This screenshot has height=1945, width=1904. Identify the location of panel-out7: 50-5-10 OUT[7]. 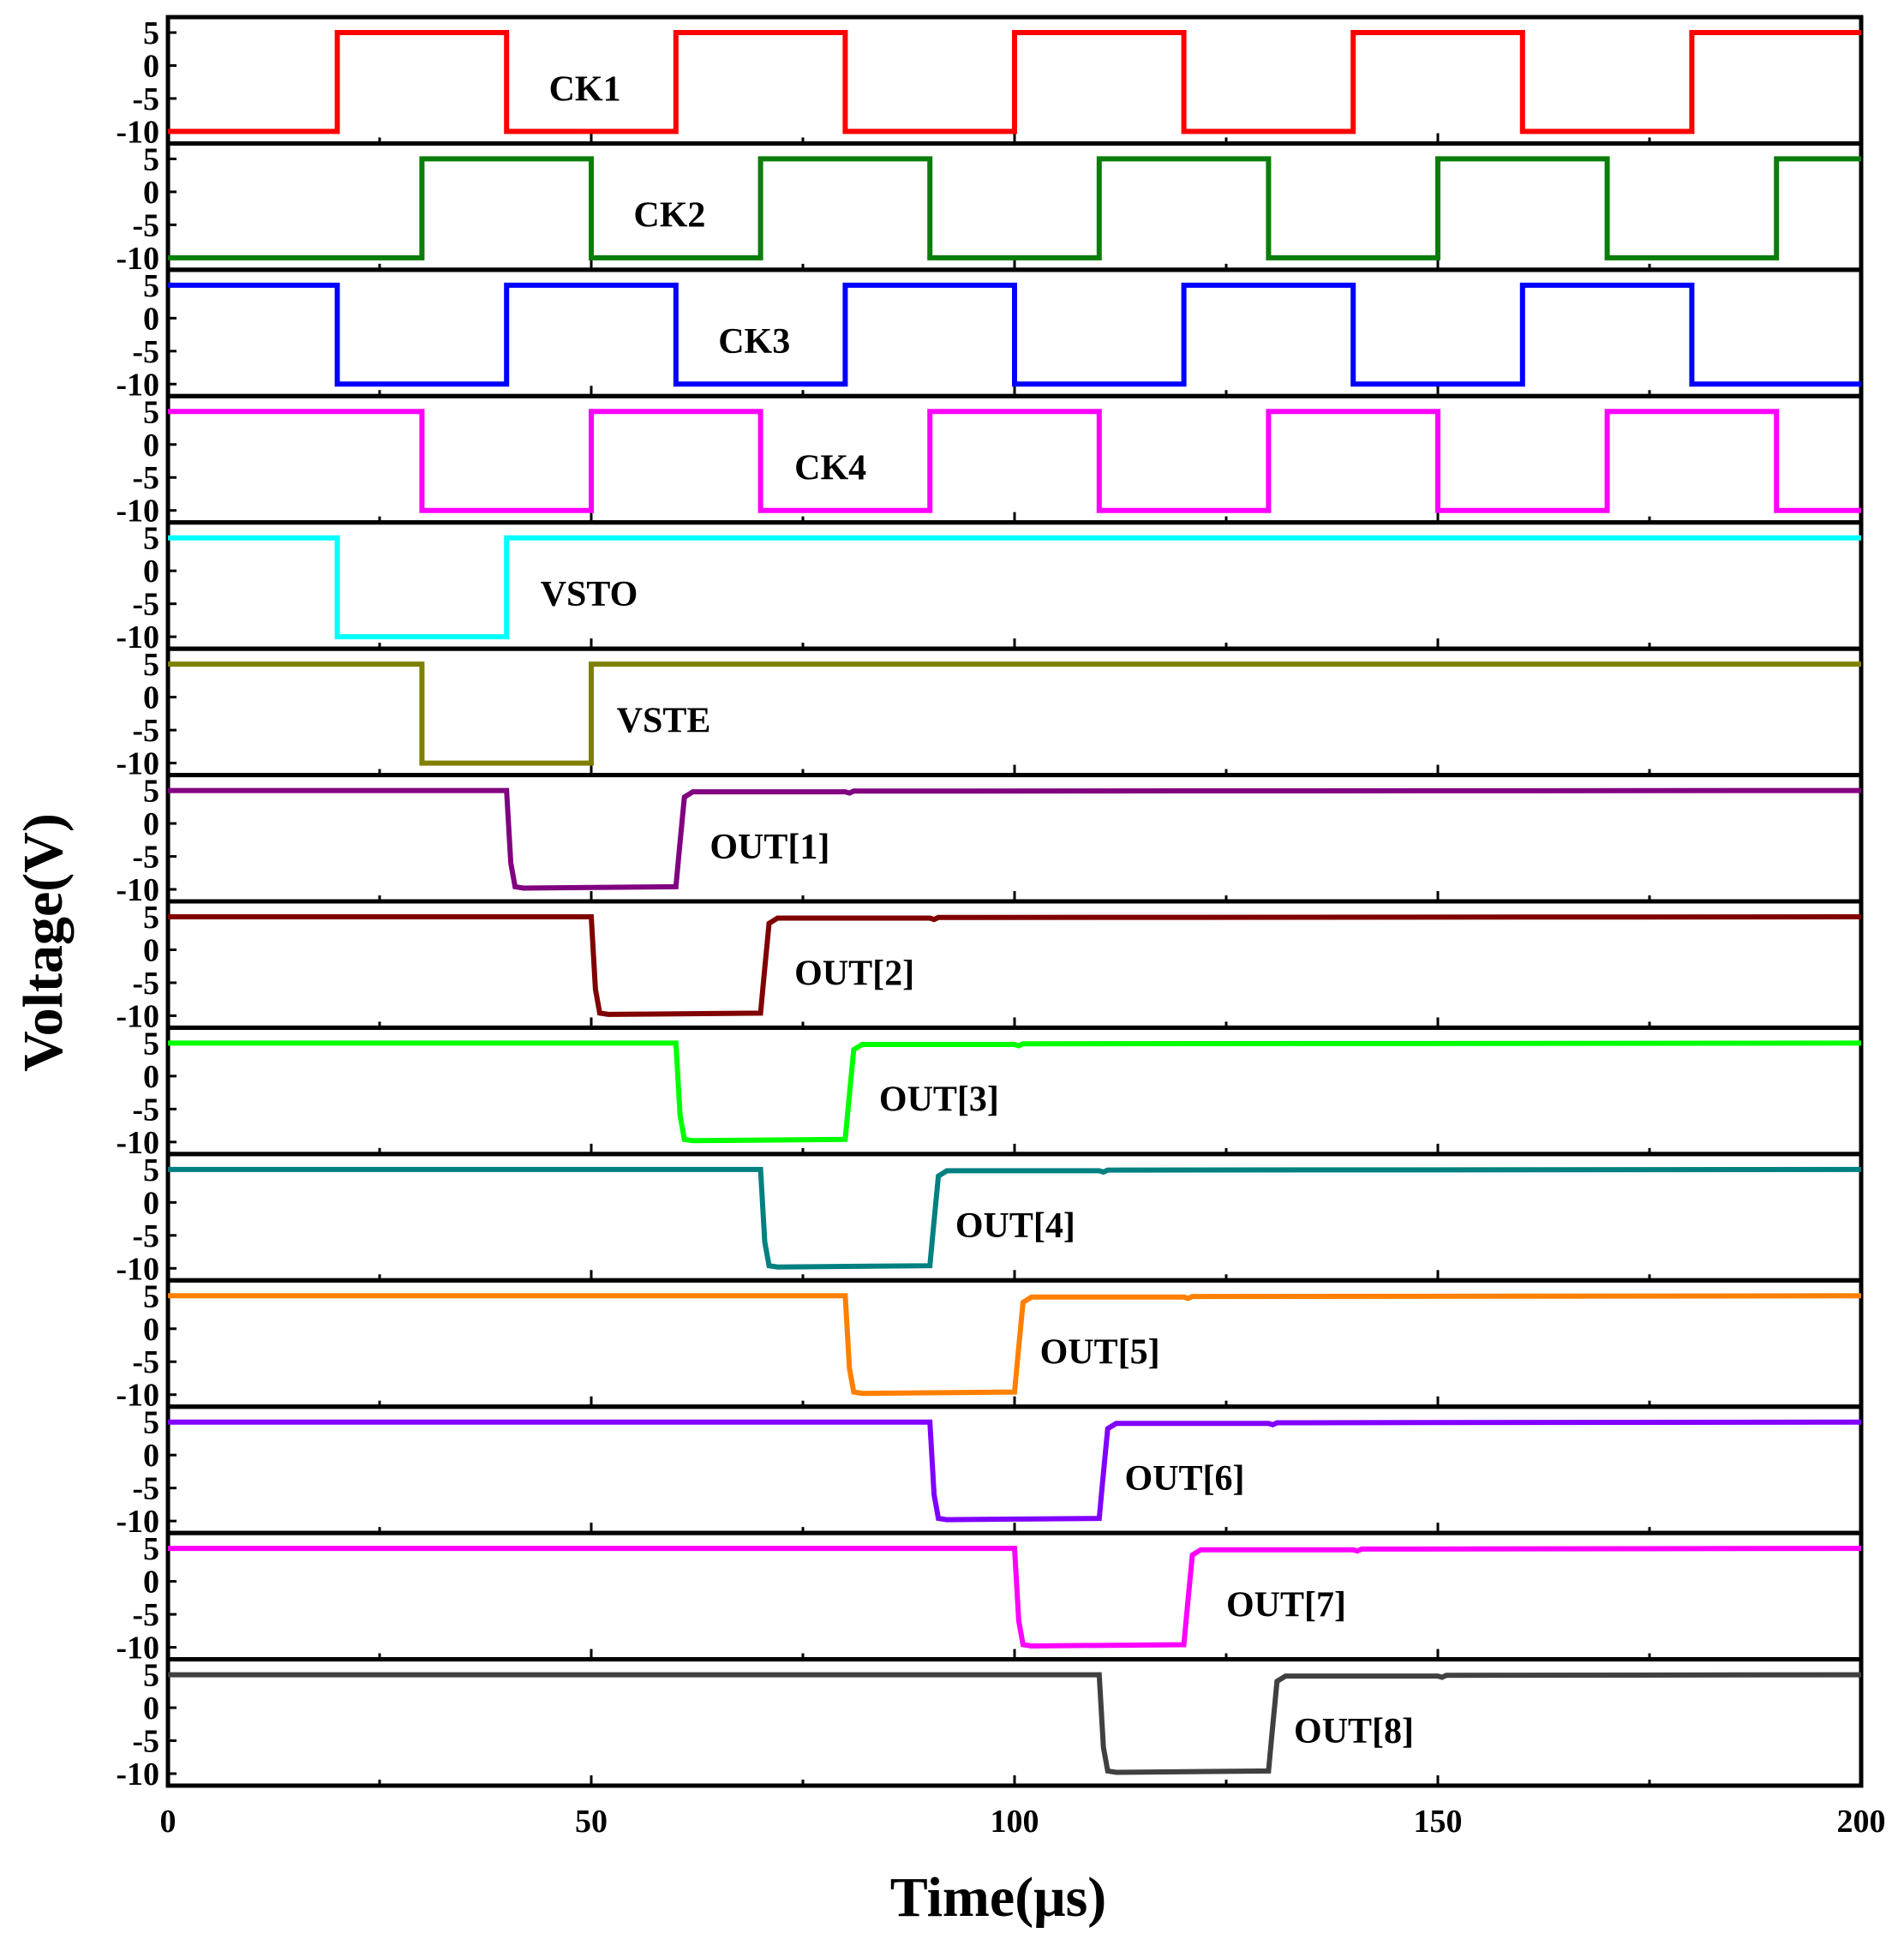
(990, 1598).